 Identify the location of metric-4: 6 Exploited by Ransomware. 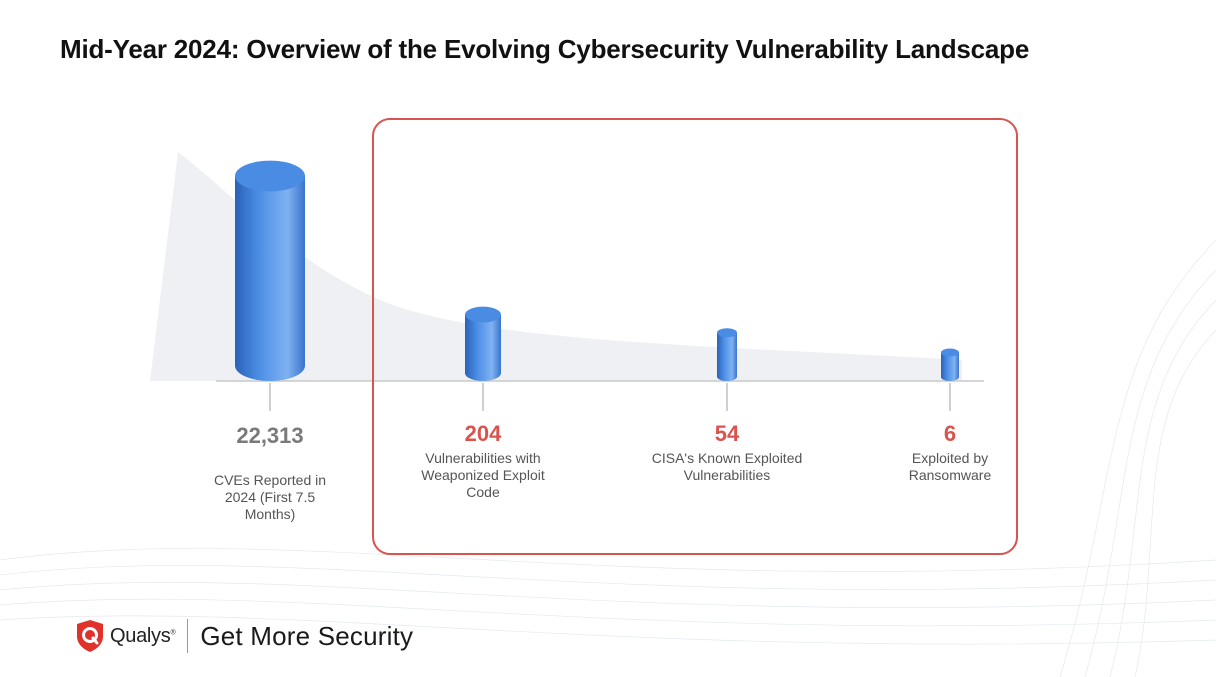
(950, 452).